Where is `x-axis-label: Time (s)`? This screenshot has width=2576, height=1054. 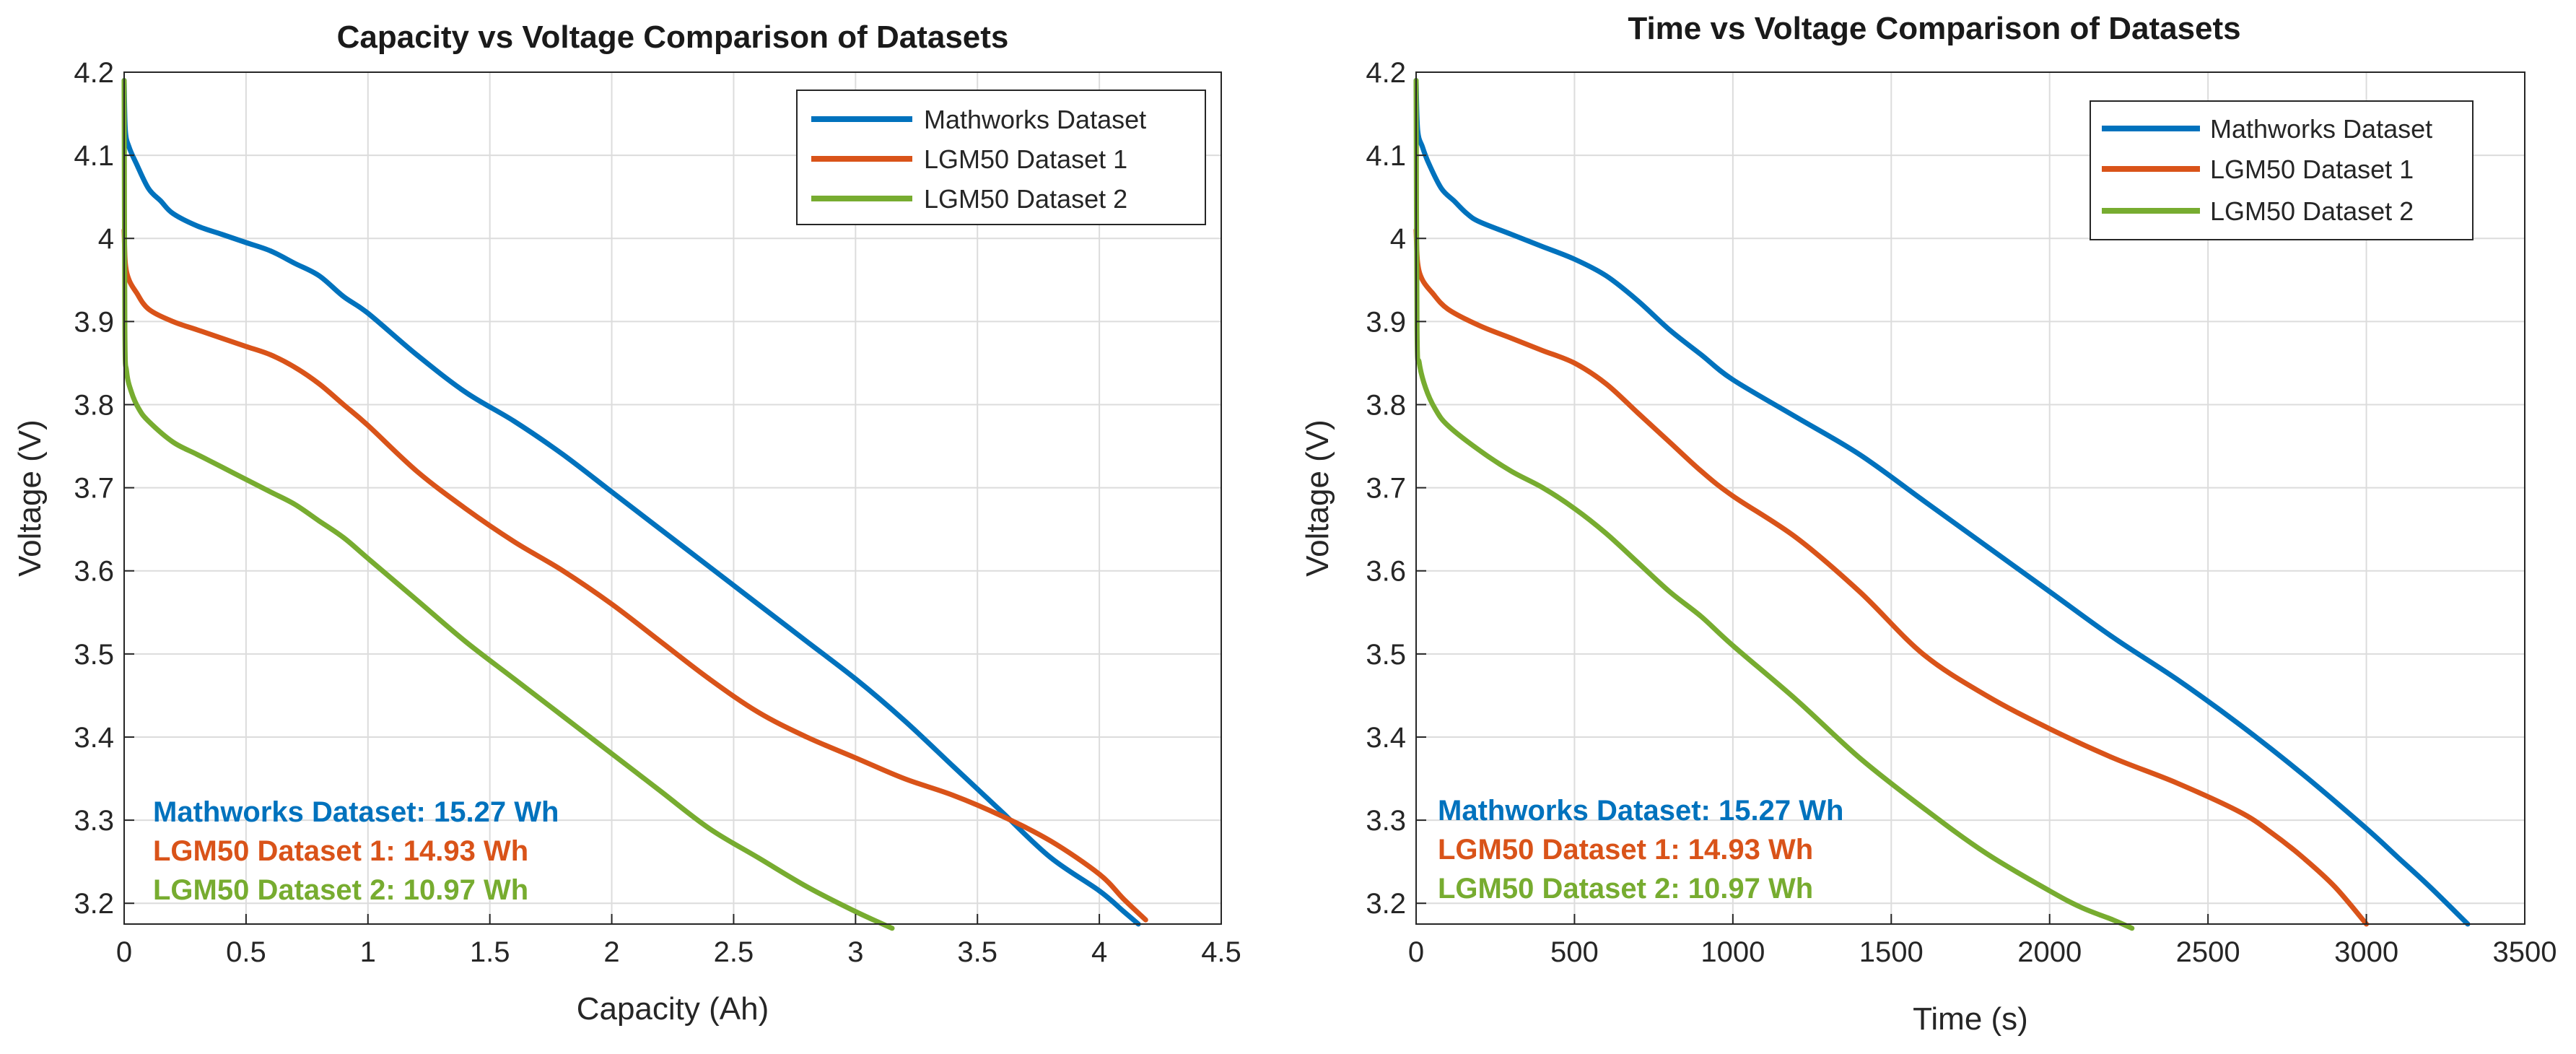 x-axis-label: Time (s) is located at coordinates (1970, 1019).